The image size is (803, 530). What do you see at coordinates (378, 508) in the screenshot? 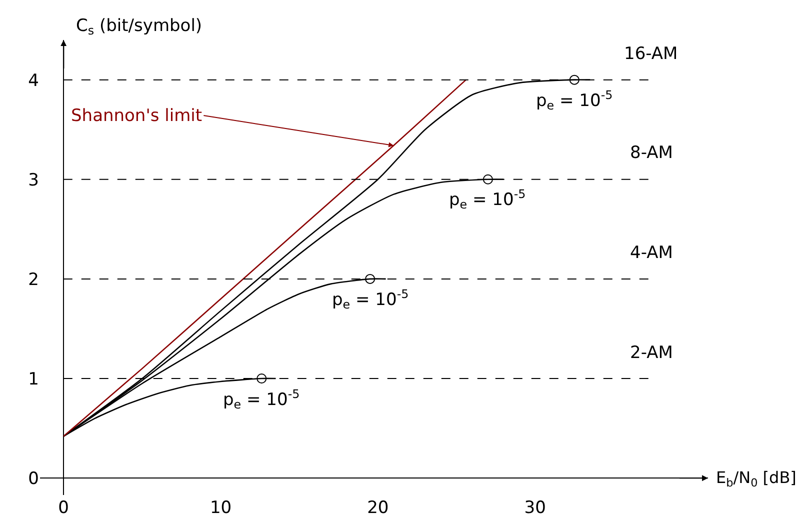
I see `x-tick-label: 20` at bounding box center [378, 508].